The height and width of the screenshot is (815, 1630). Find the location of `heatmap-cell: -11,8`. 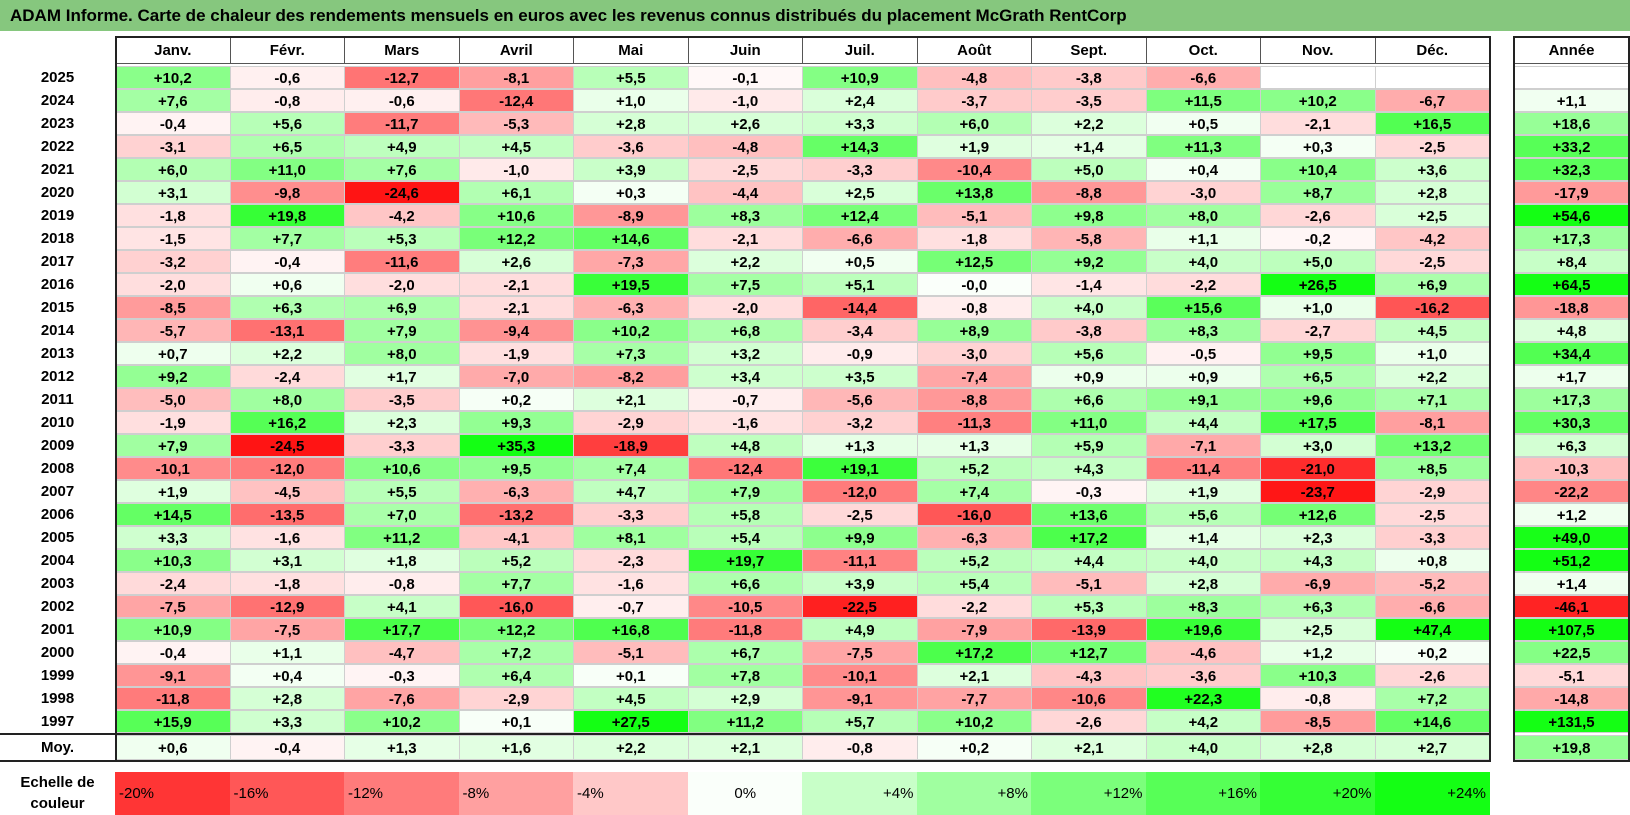

heatmap-cell: -11,8 is located at coordinates (173, 698).